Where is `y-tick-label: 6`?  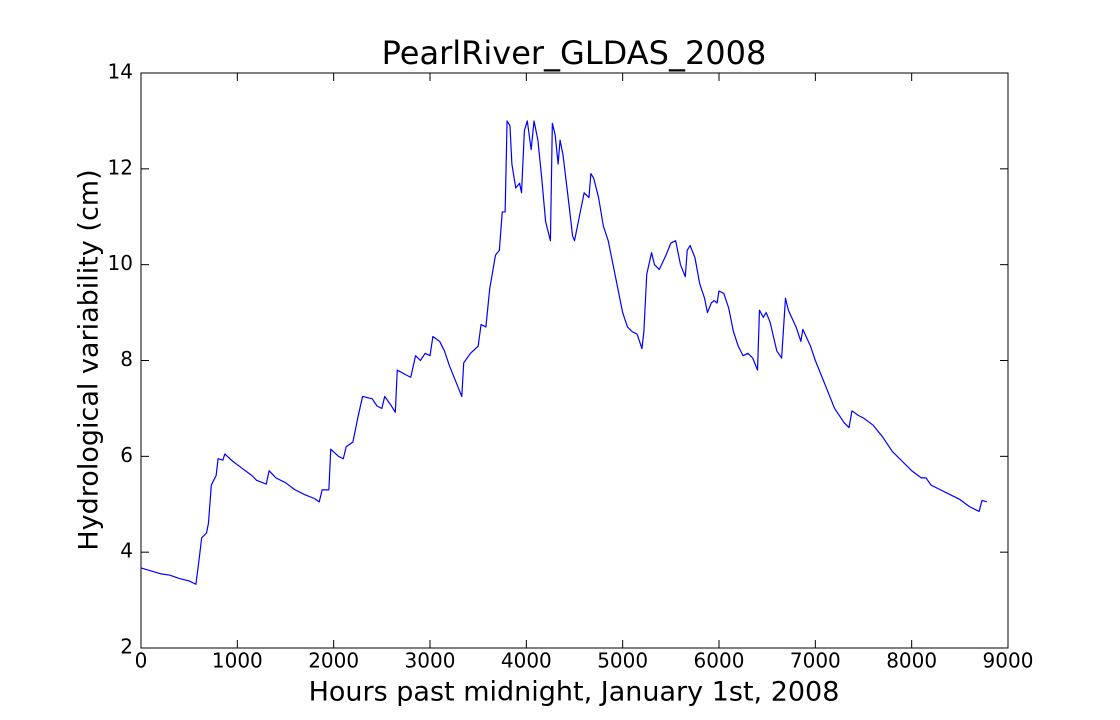 y-tick-label: 6 is located at coordinates (126, 455).